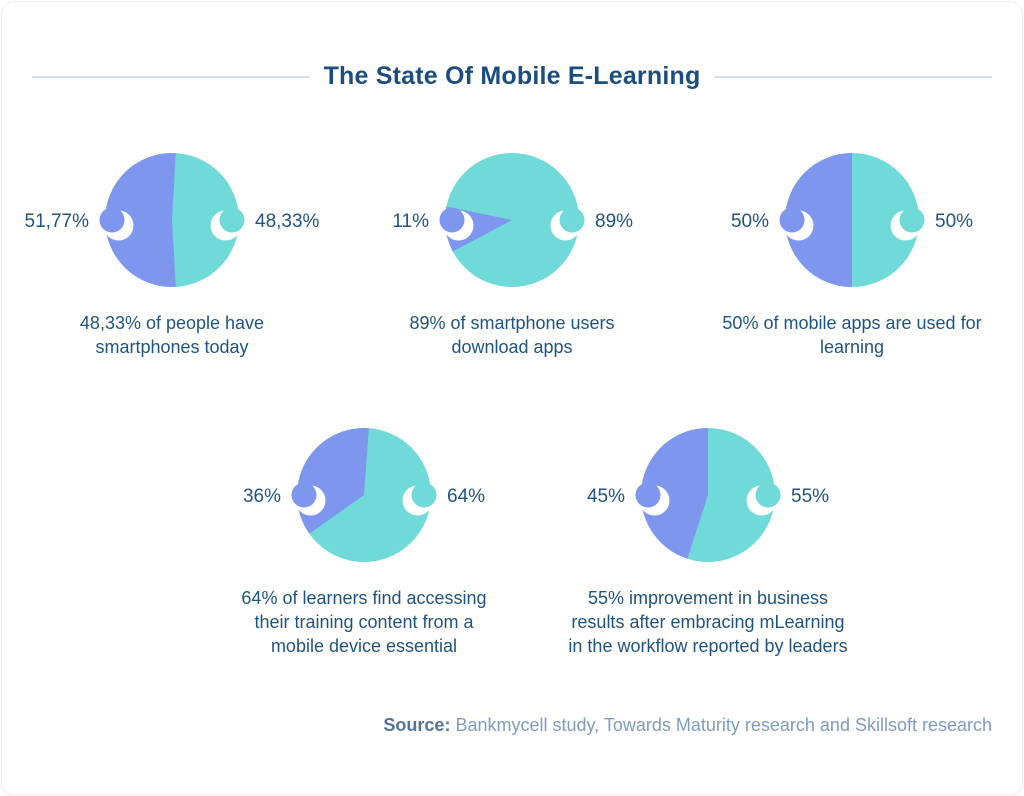 This screenshot has height=796, width=1024. I want to click on left-slice-label: 36%, so click(262, 496).